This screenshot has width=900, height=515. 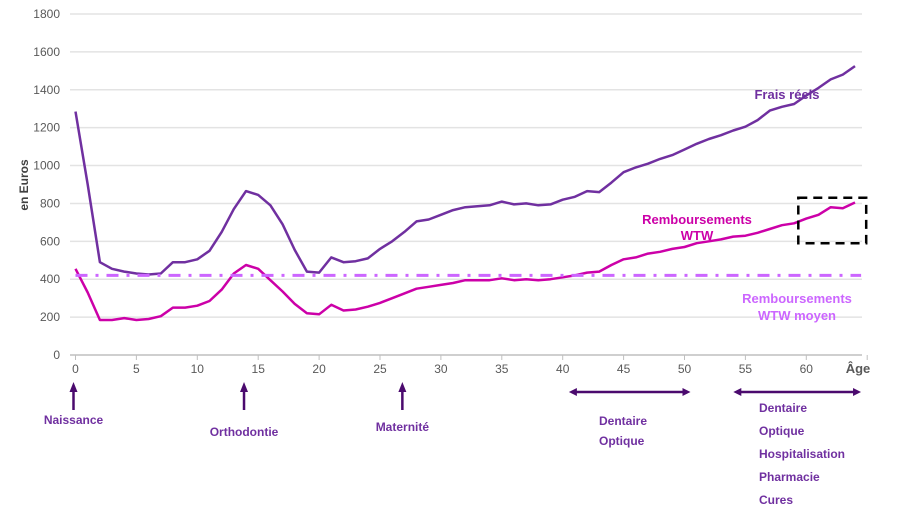 I want to click on y-tick-label: 1600, so click(x=46, y=52).